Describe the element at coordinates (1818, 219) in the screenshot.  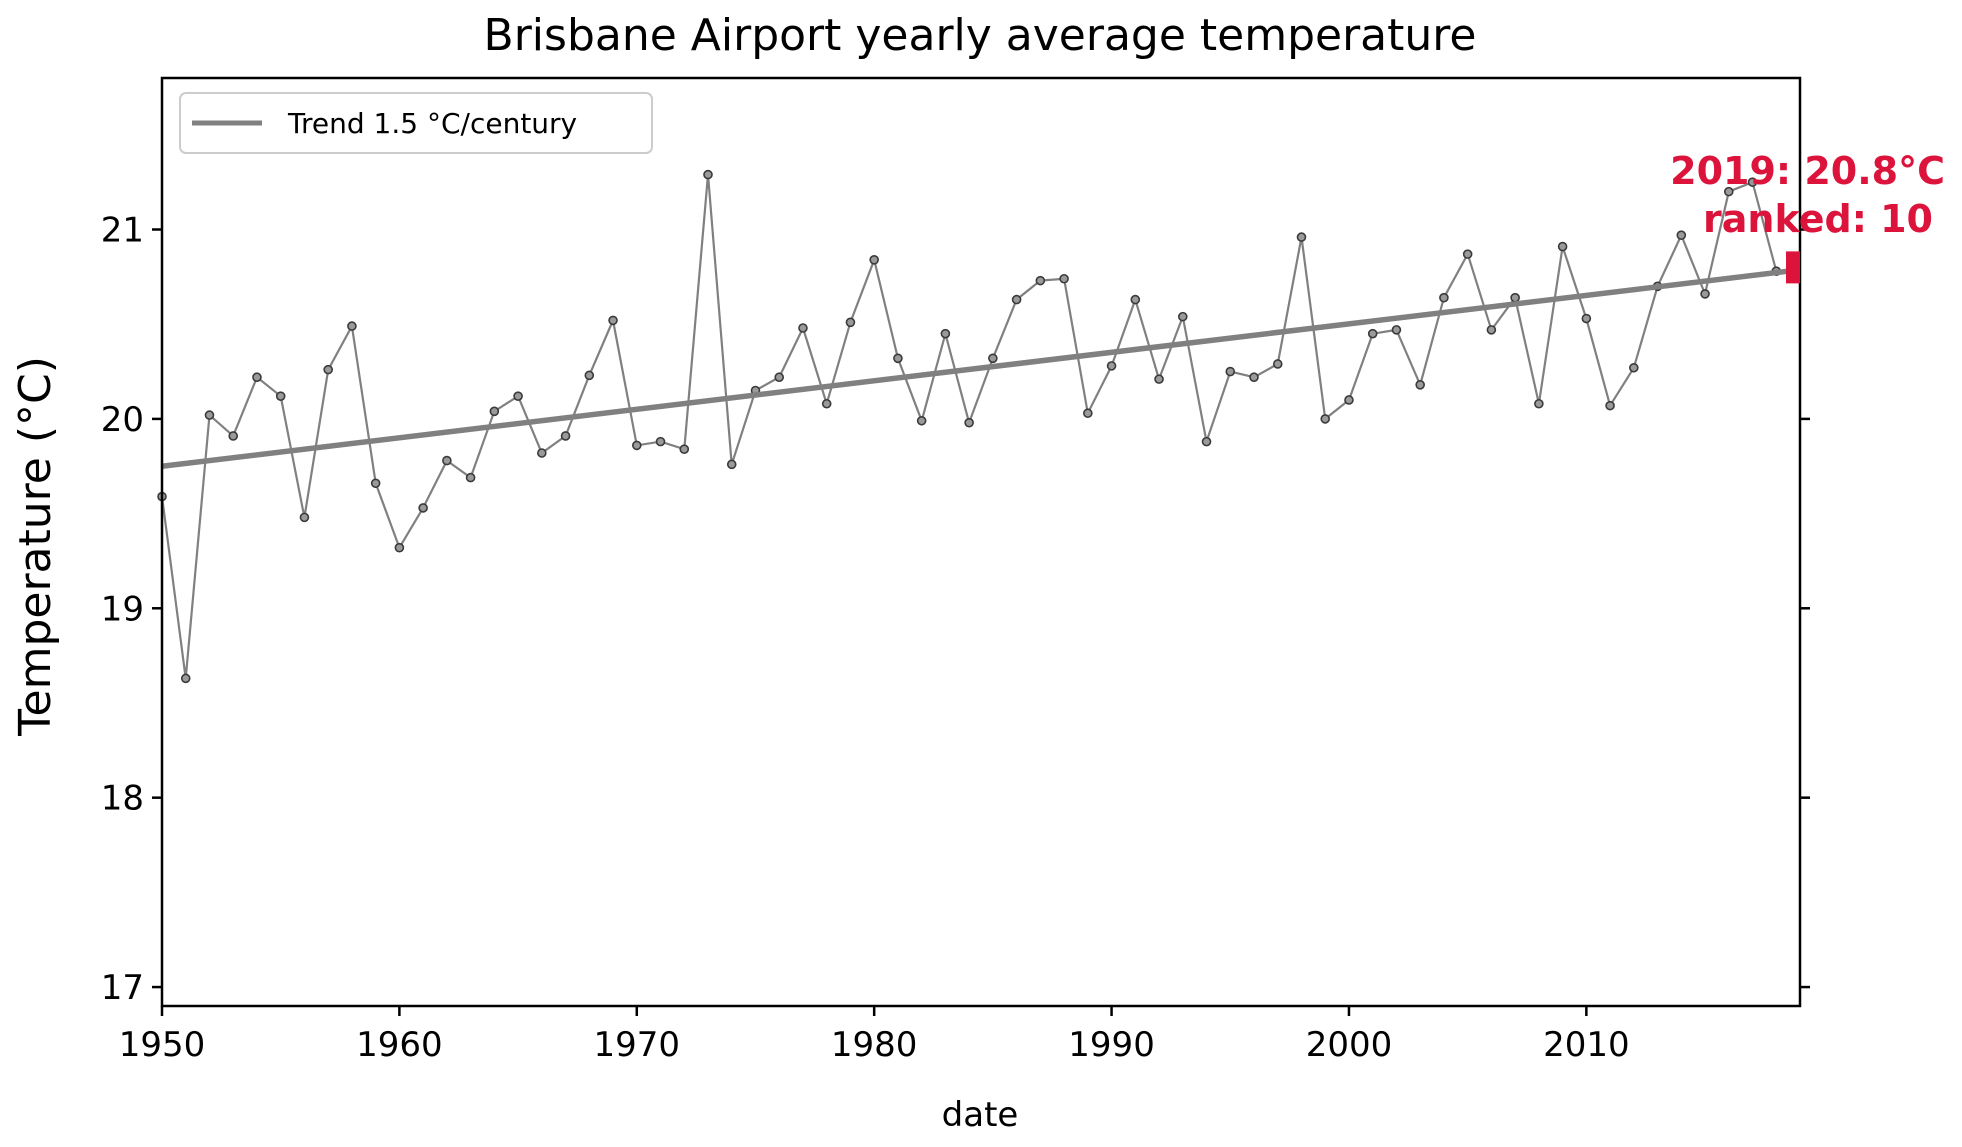
I see `annotation-line2: ranked: 10` at that location.